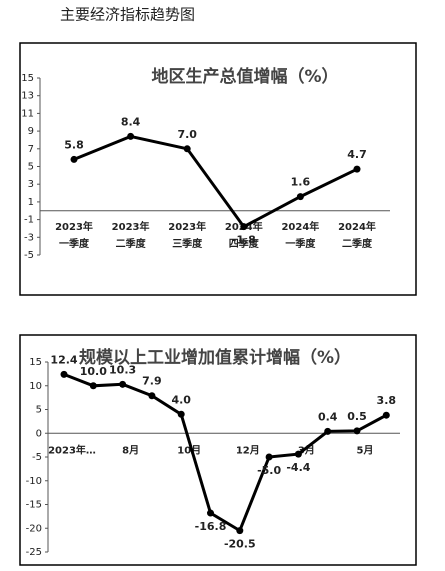  I want to click on y-tick-label: -20, so click(34, 528).